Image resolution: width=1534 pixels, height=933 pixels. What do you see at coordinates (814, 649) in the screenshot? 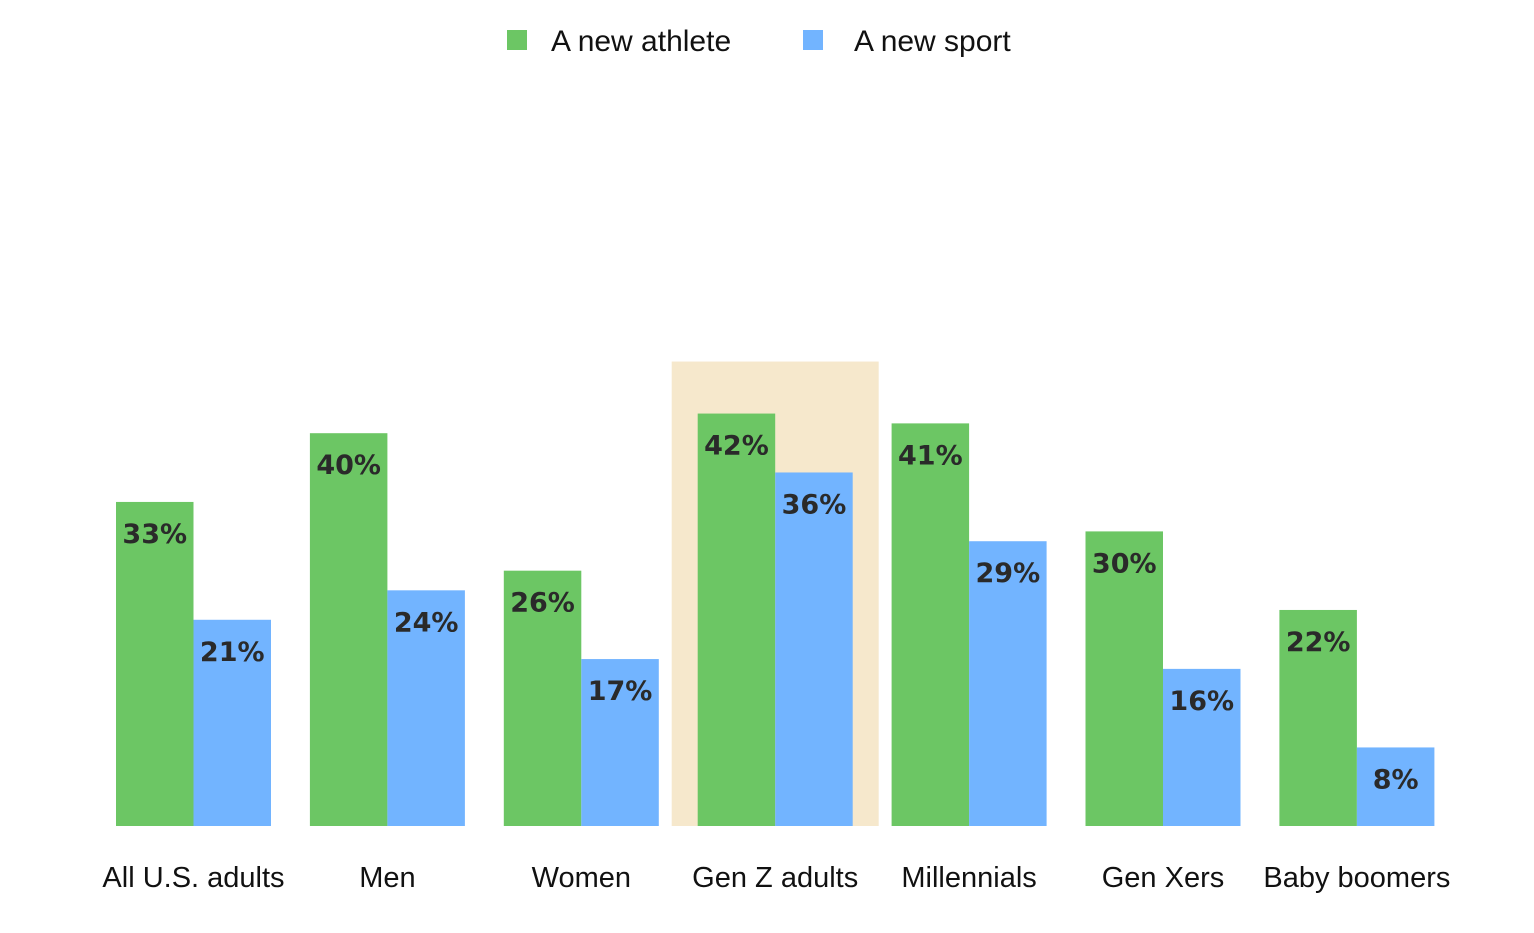
I see `bar-a-new-sport-gen-z-adults` at bounding box center [814, 649].